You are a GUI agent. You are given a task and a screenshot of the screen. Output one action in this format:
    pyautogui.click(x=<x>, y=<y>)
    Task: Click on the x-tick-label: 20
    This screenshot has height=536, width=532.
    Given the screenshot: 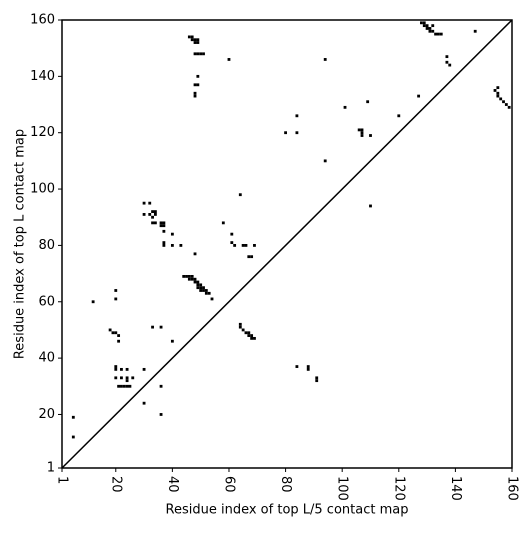 What is the action you would take?
    pyautogui.click(x=115, y=484)
    